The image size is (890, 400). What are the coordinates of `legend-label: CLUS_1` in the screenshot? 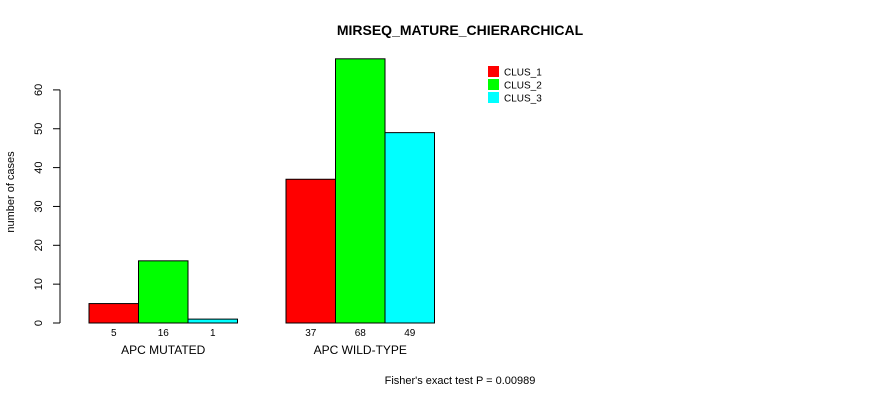 It's located at (523, 73).